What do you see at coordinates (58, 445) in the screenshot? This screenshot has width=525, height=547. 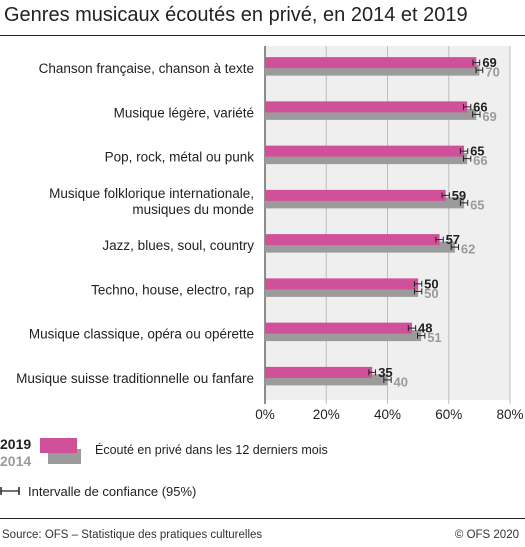 I see `legend-swatch-2019` at bounding box center [58, 445].